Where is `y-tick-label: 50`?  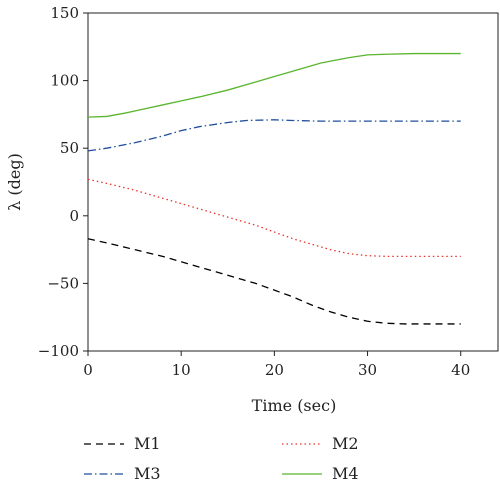 y-tick-label: 50 is located at coordinates (69, 148).